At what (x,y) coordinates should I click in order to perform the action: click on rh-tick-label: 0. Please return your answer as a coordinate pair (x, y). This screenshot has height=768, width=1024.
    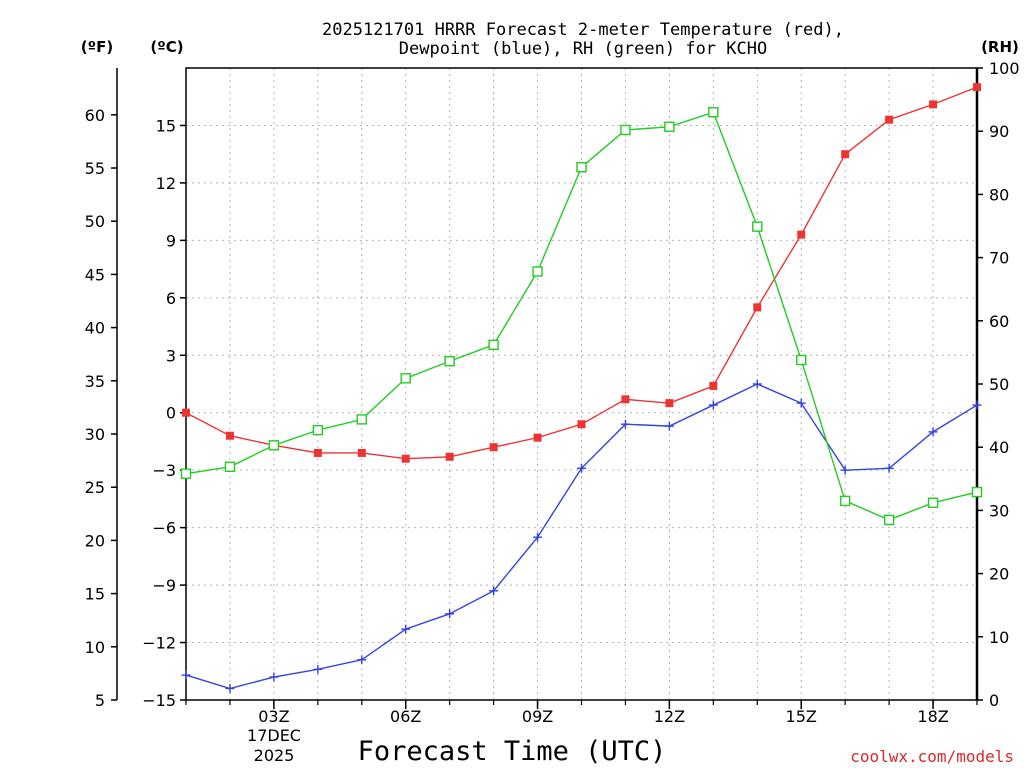
    Looking at the image, I should click on (994, 700).